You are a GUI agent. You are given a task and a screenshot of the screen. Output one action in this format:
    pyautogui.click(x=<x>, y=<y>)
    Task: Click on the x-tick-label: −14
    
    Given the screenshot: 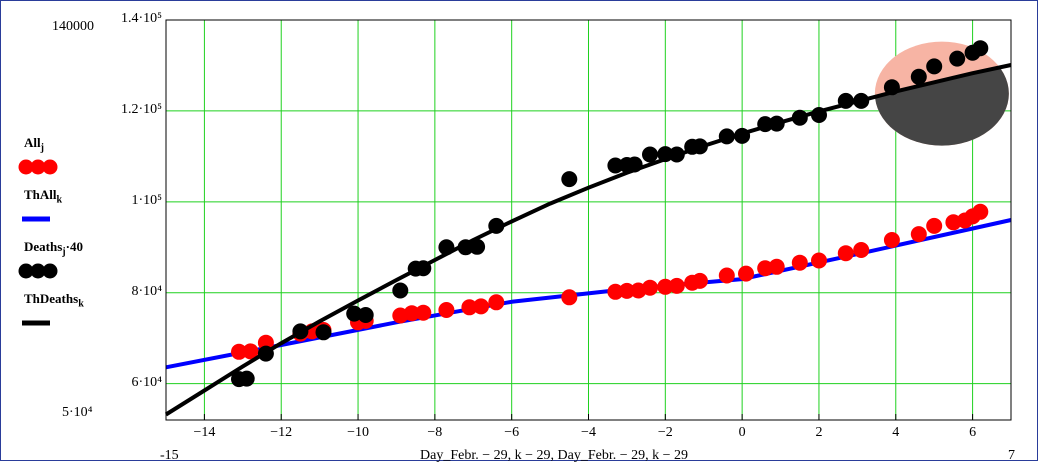 What is the action you would take?
    pyautogui.click(x=204, y=432)
    